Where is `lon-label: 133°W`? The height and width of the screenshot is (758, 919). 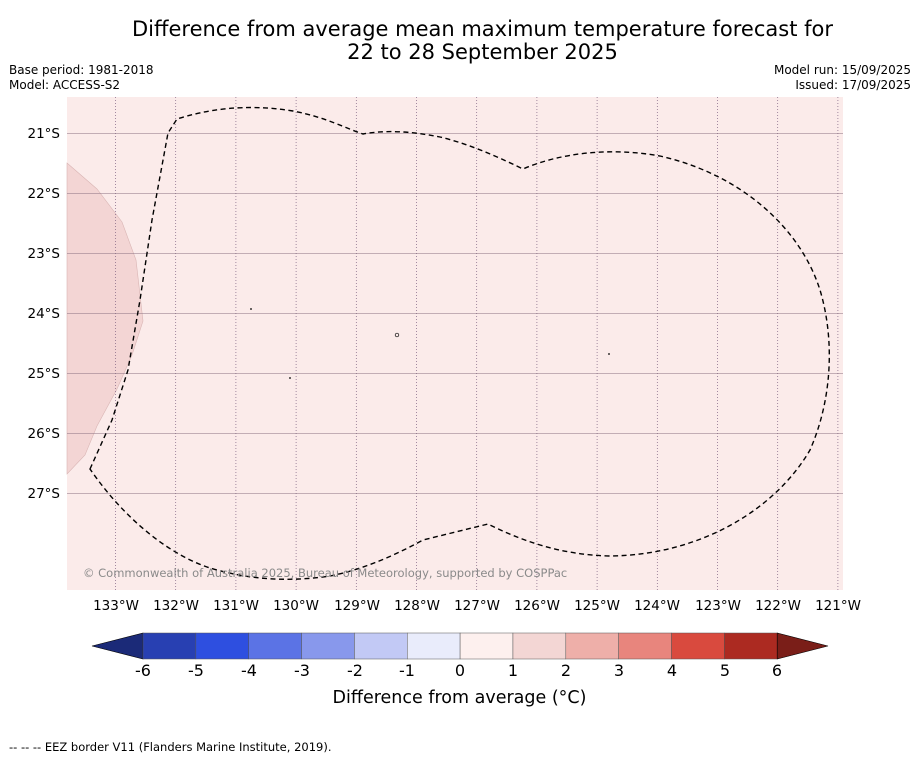 lon-label: 133°W is located at coordinates (116, 606).